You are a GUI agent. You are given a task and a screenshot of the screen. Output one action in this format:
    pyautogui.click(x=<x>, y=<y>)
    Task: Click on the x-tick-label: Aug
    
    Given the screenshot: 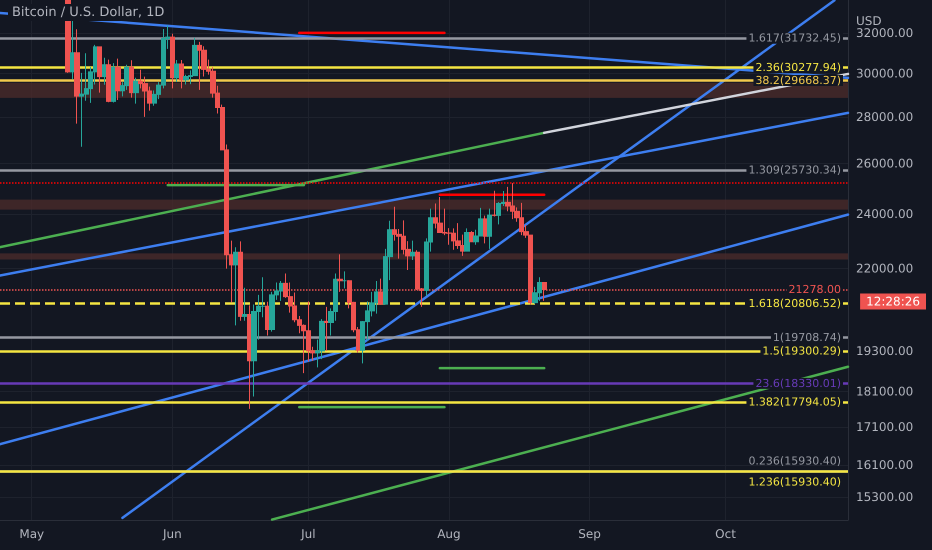 What is the action you would take?
    pyautogui.click(x=449, y=534)
    